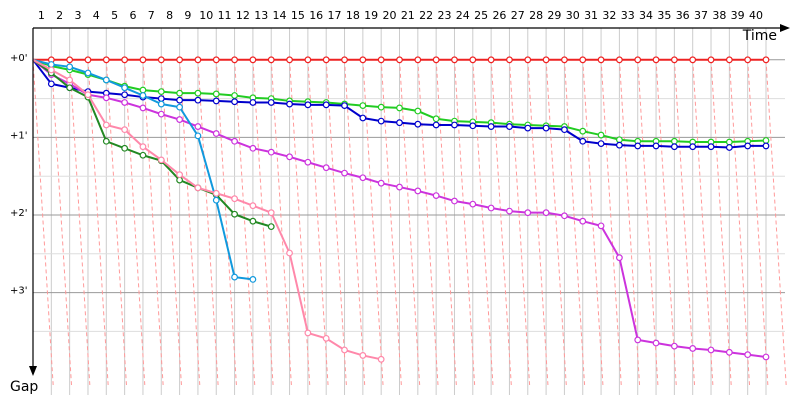  Describe the element at coordinates (719, 15) in the screenshot. I see `x-tick-label: 38` at that location.